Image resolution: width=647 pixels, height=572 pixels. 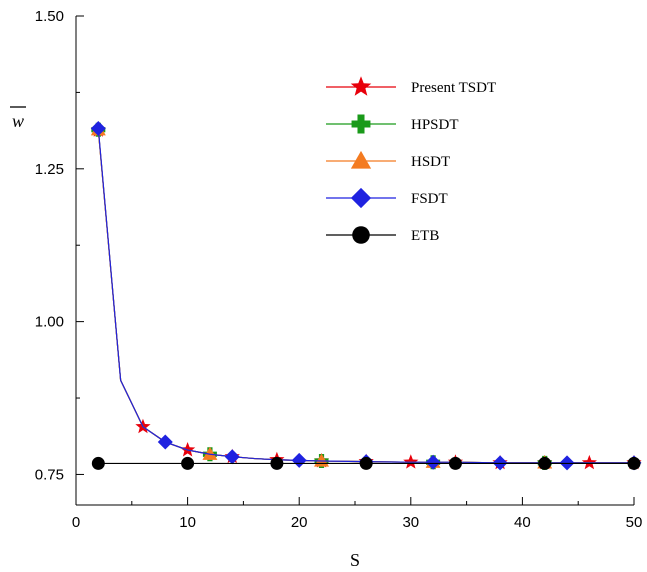 I want to click on legend-label: FSDT, so click(x=429, y=199).